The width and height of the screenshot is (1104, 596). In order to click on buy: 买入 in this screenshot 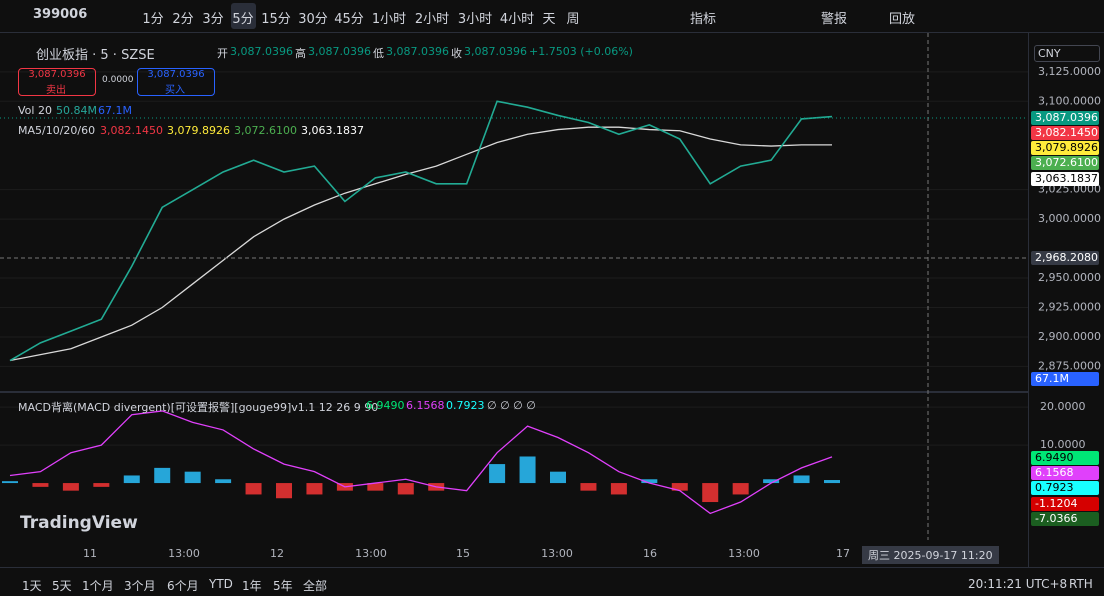, I will do `click(175, 90)`.